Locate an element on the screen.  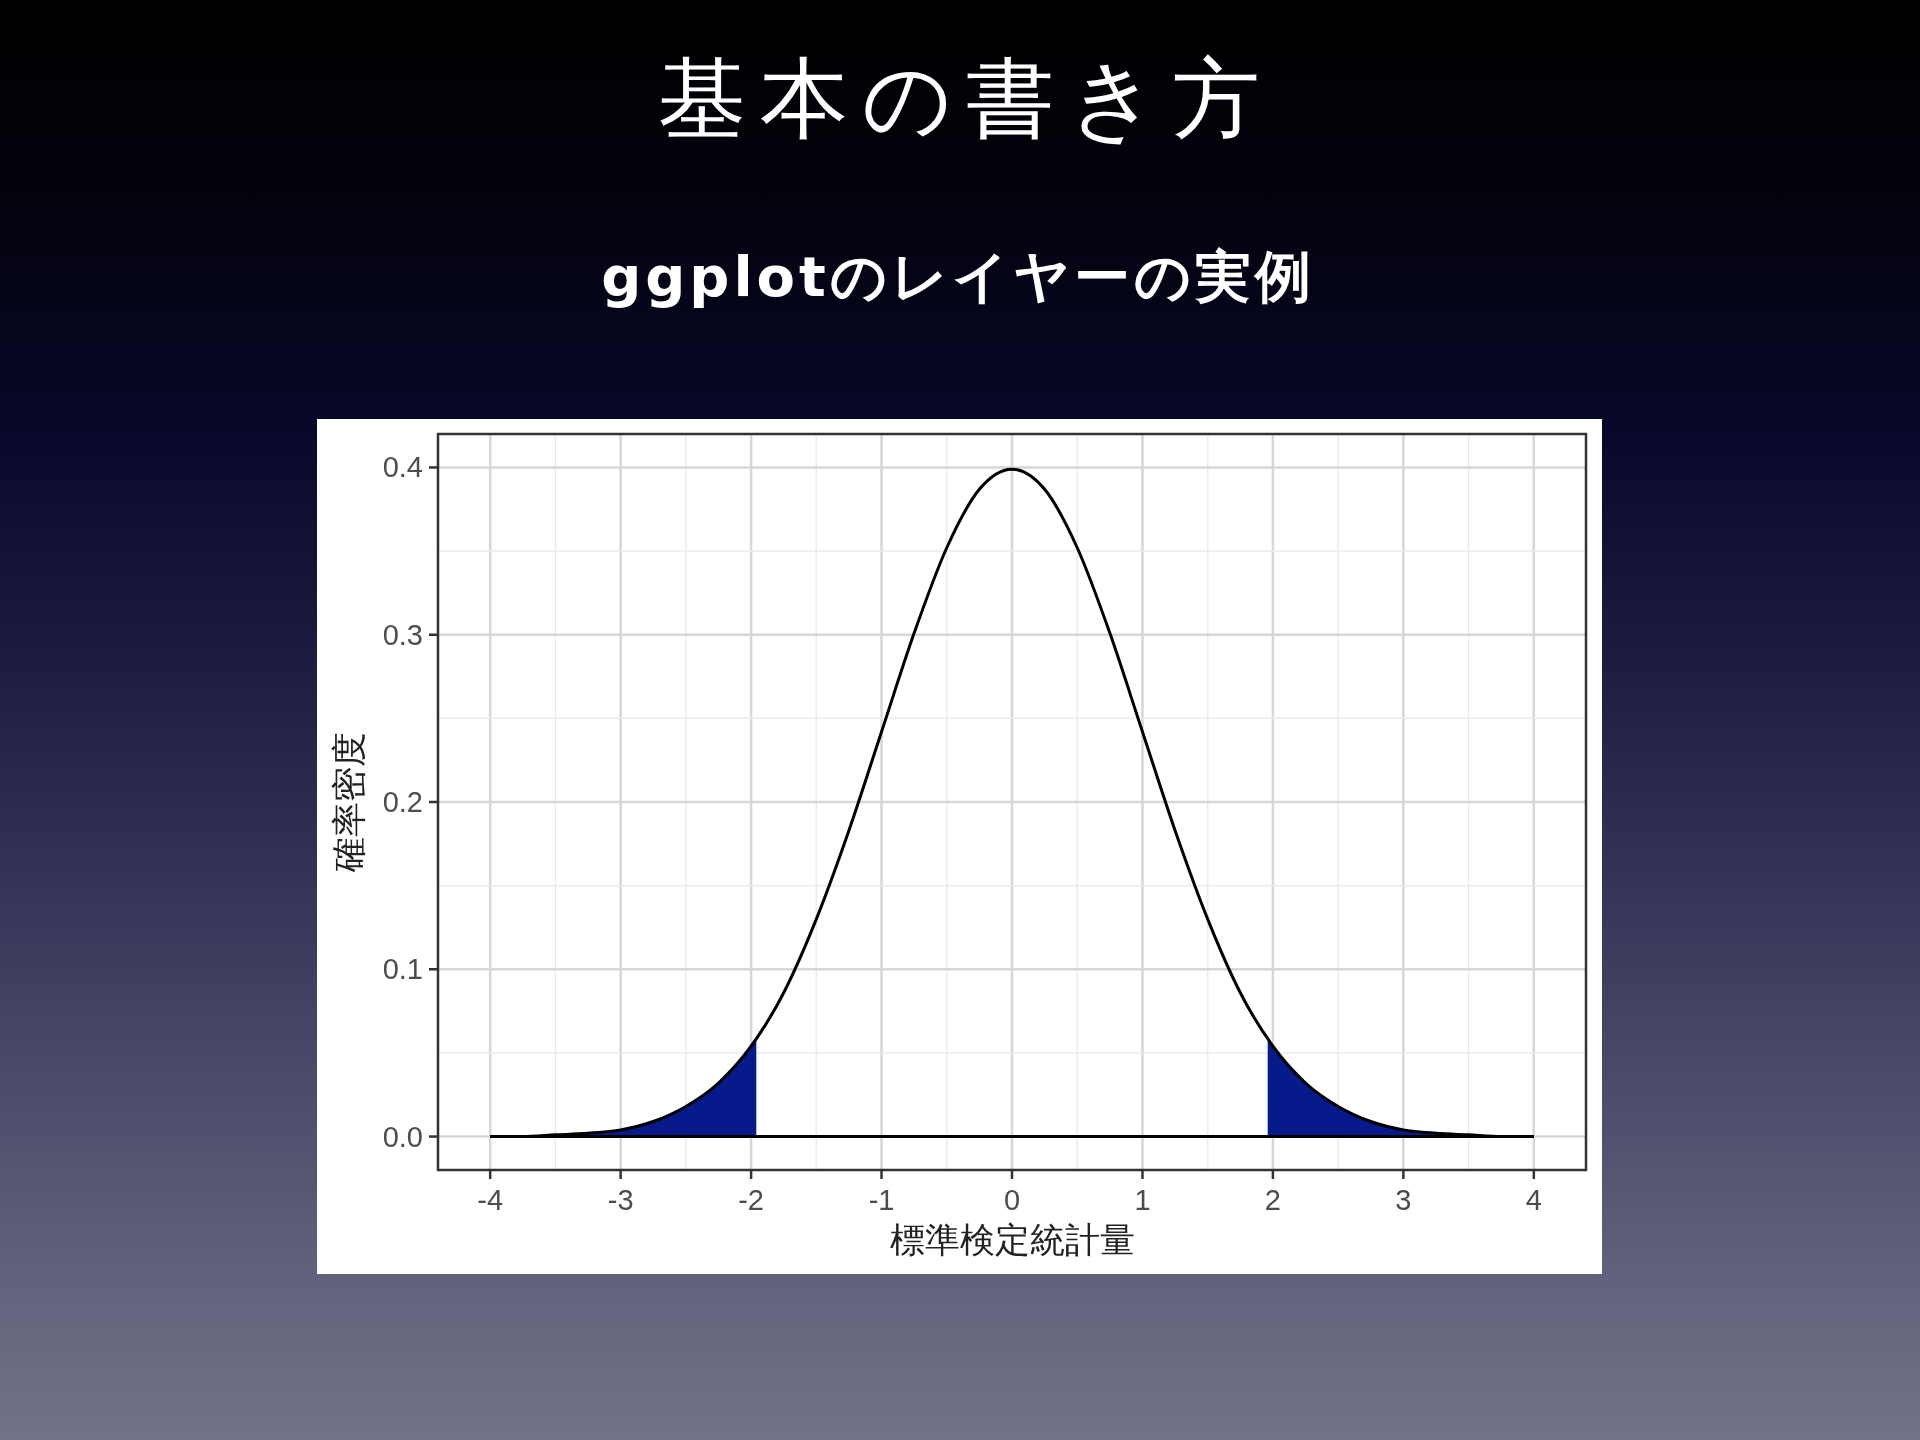
x-tick-label: 3 is located at coordinates (1403, 1200).